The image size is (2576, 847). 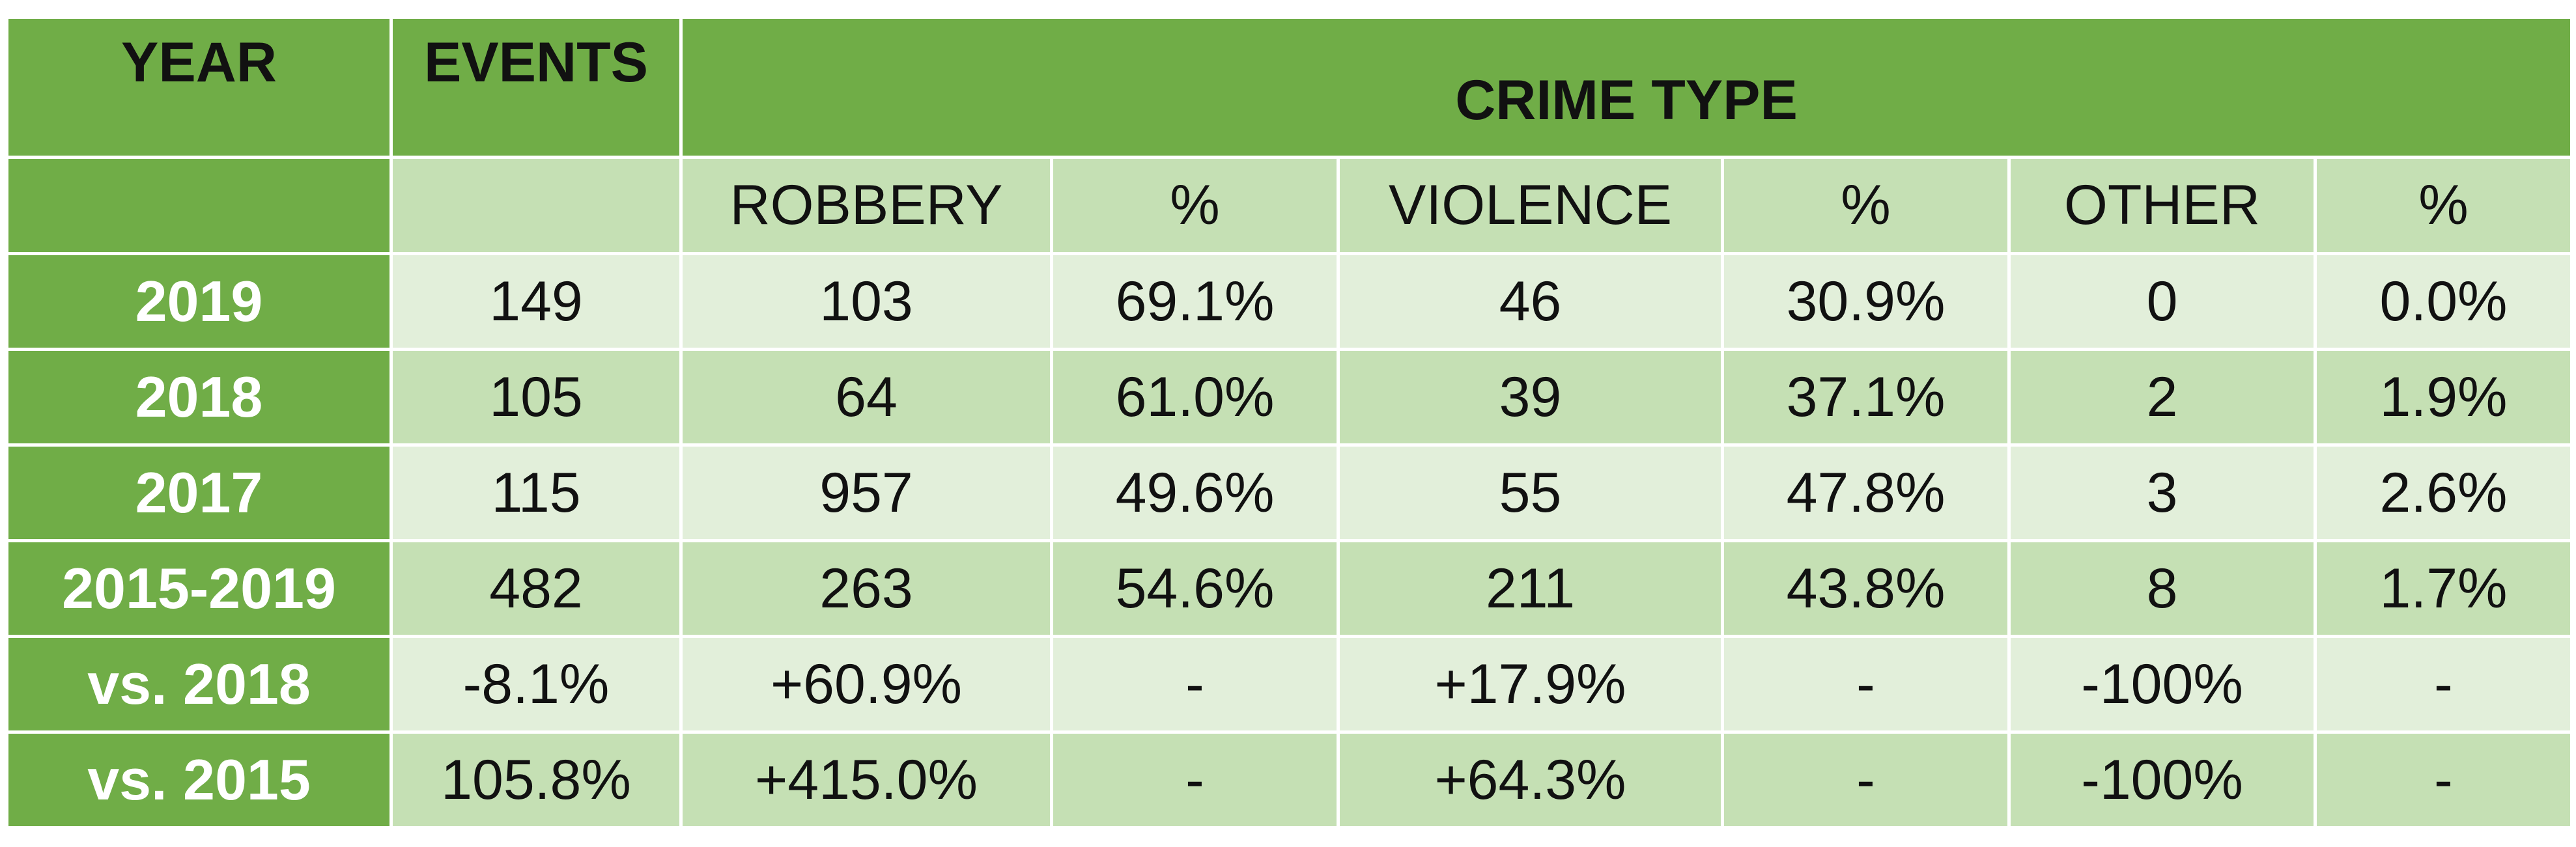 What do you see at coordinates (2162, 492) in the screenshot?
I see `other-cell: 3` at bounding box center [2162, 492].